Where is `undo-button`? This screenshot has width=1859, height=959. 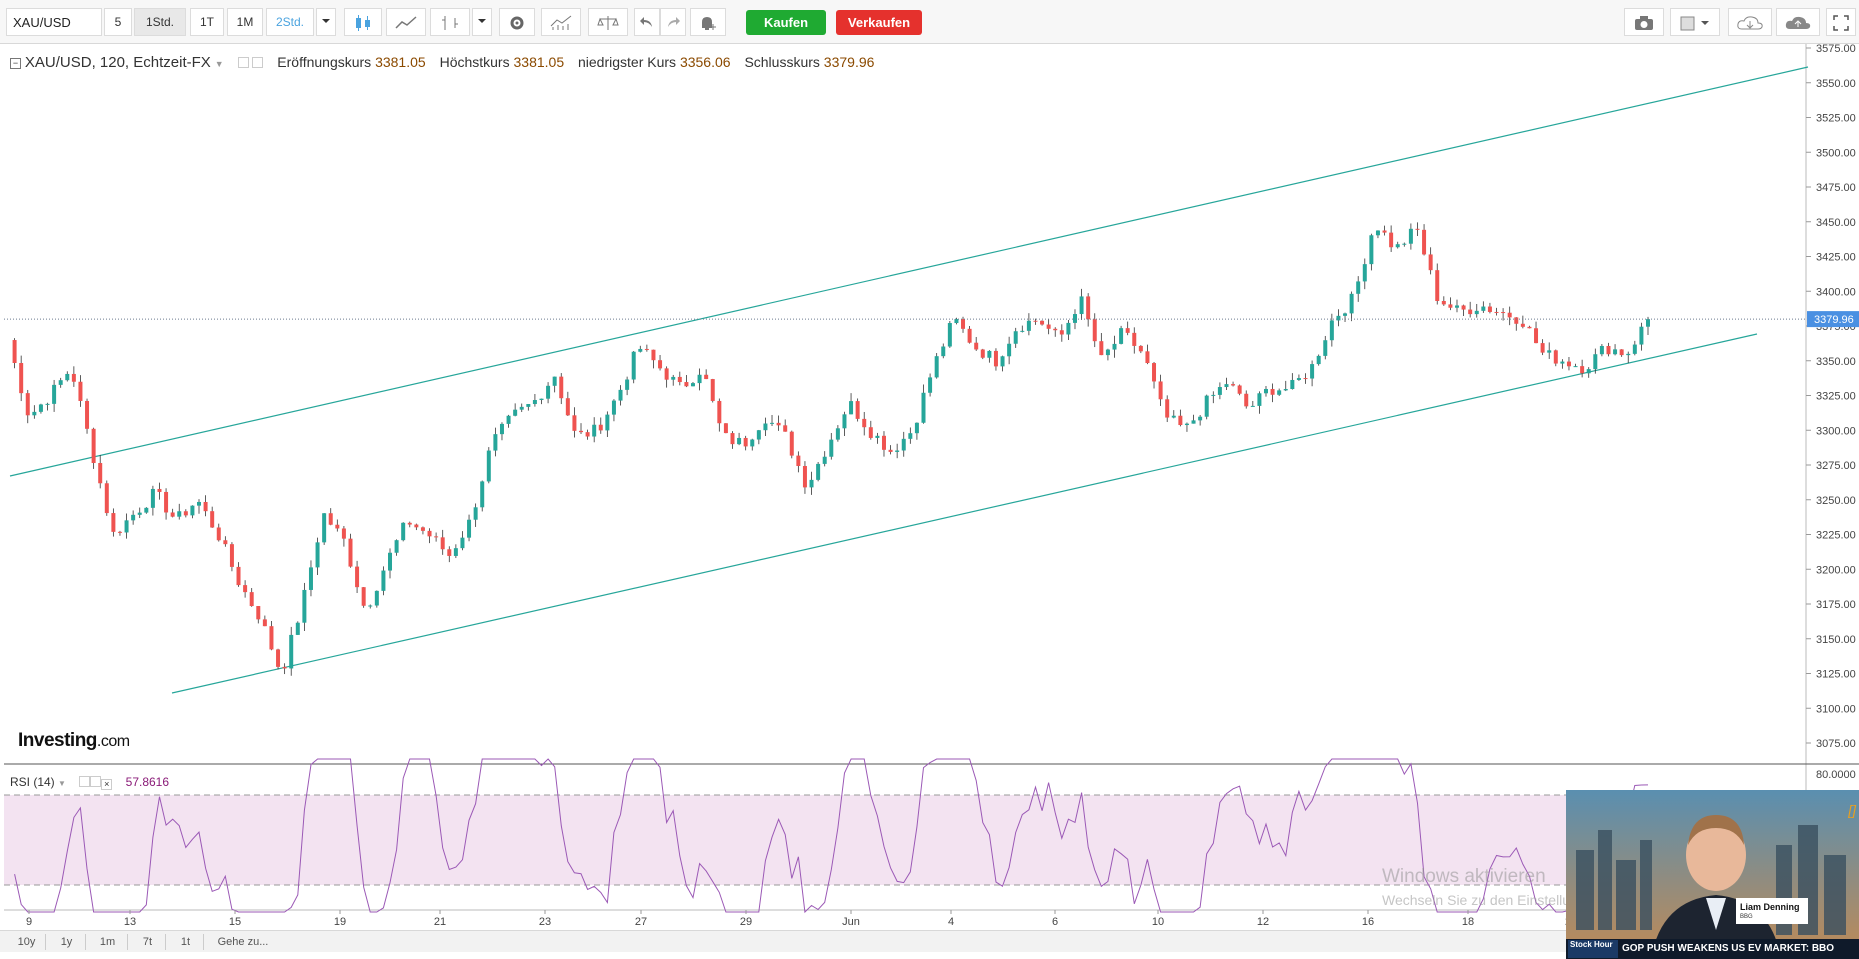 undo-button is located at coordinates (647, 22).